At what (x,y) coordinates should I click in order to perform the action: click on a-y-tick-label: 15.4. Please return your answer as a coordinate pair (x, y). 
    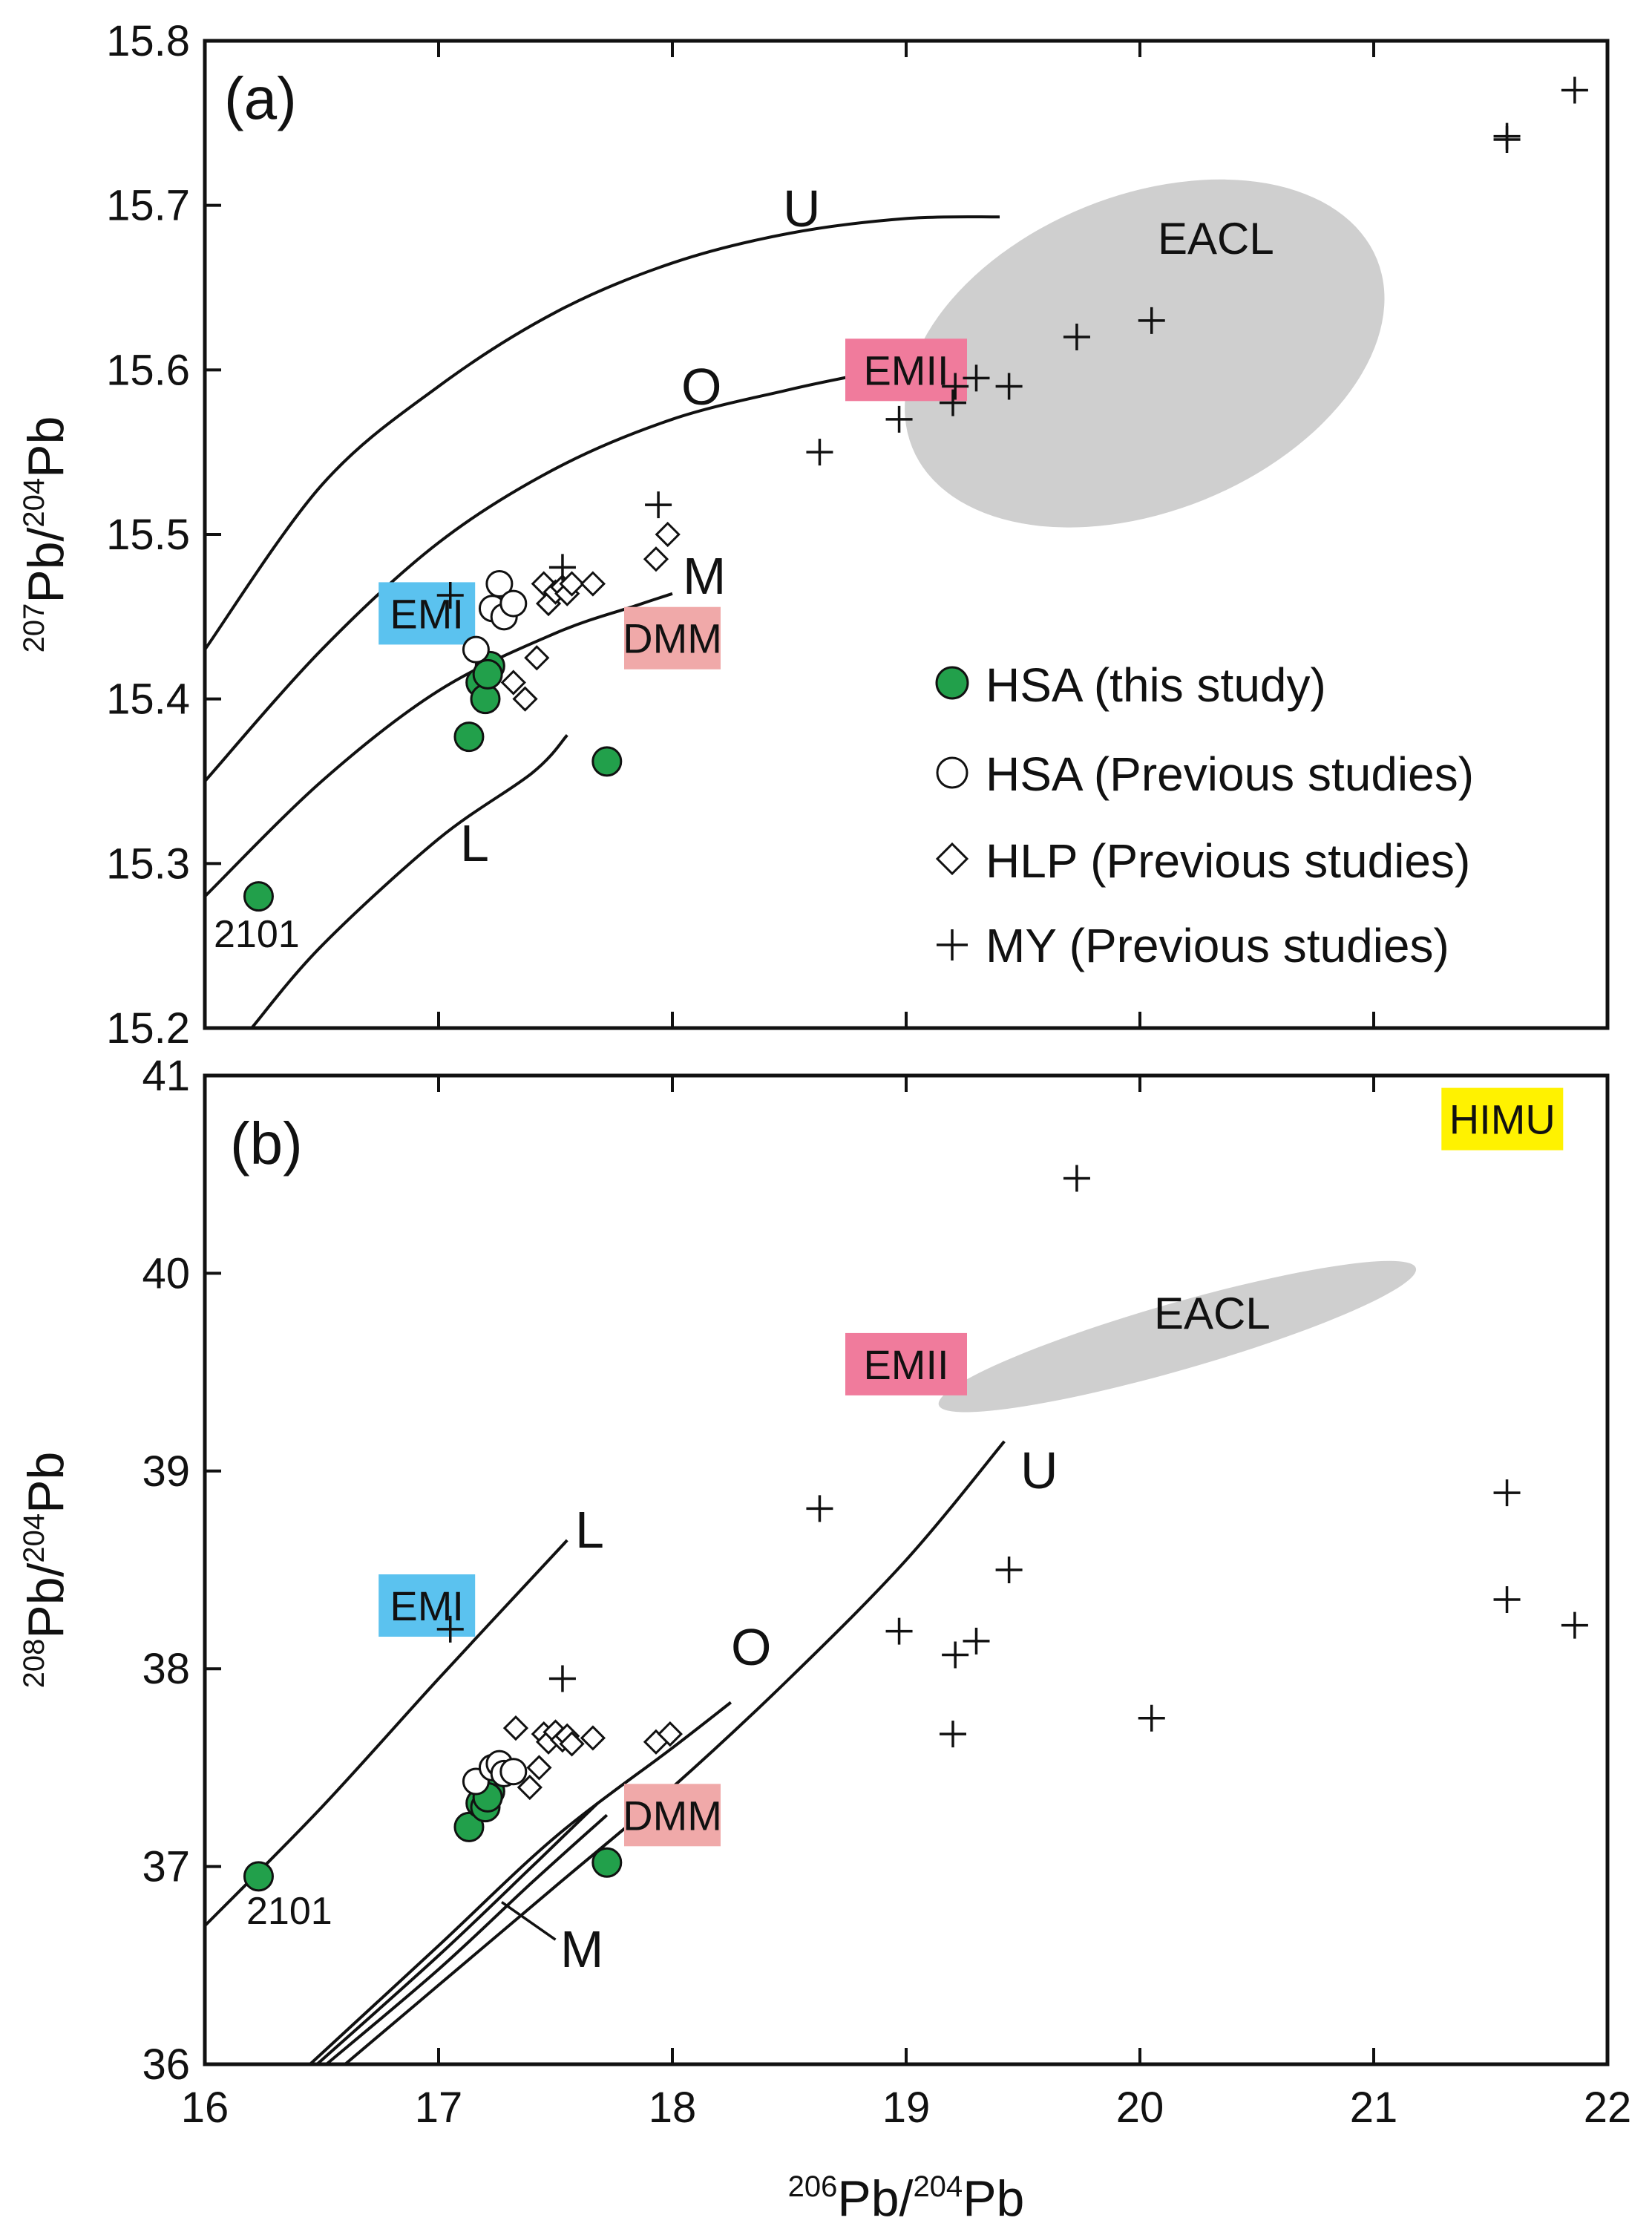
    Looking at the image, I should click on (148, 699).